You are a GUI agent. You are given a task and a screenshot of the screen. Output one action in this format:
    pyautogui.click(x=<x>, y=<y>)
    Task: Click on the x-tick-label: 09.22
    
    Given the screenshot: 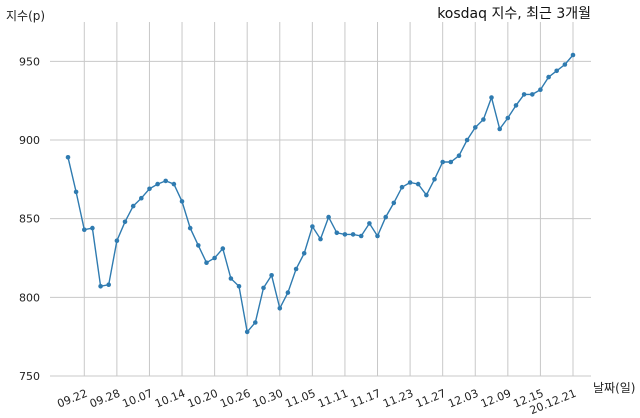 What is the action you would take?
    pyautogui.click(x=72, y=399)
    